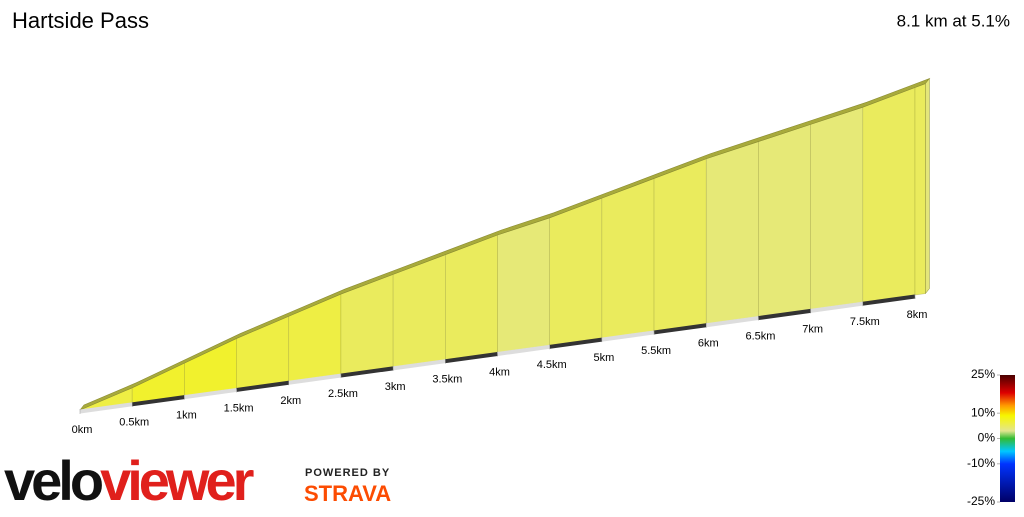 The height and width of the screenshot is (517, 1024). What do you see at coordinates (708, 344) in the screenshot?
I see `x-tick-label: 6km` at bounding box center [708, 344].